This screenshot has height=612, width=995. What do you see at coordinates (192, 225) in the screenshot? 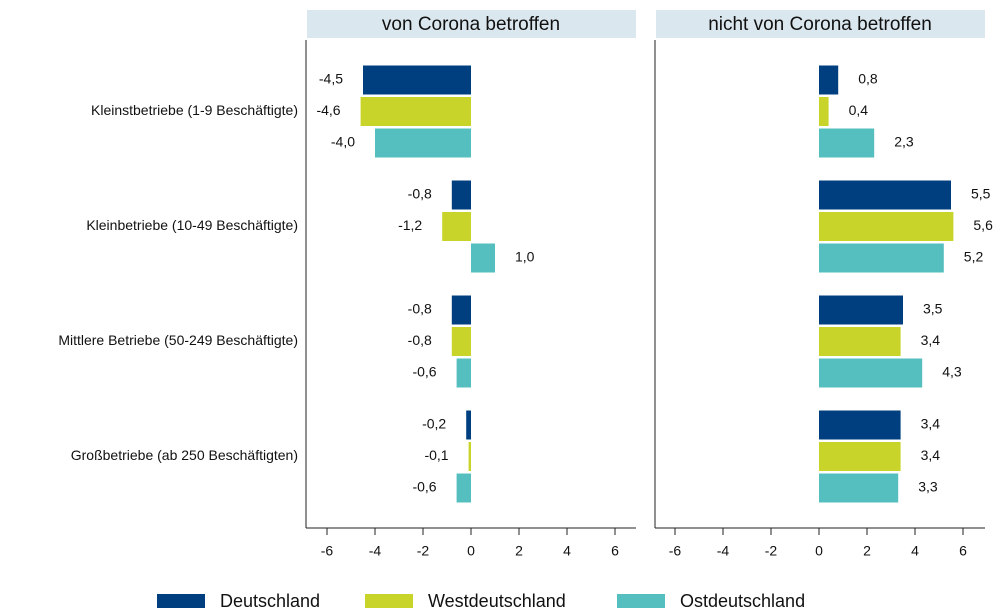
I see `category-label: Kleinbetriebe (10-49 Beschäftigte)` at bounding box center [192, 225].